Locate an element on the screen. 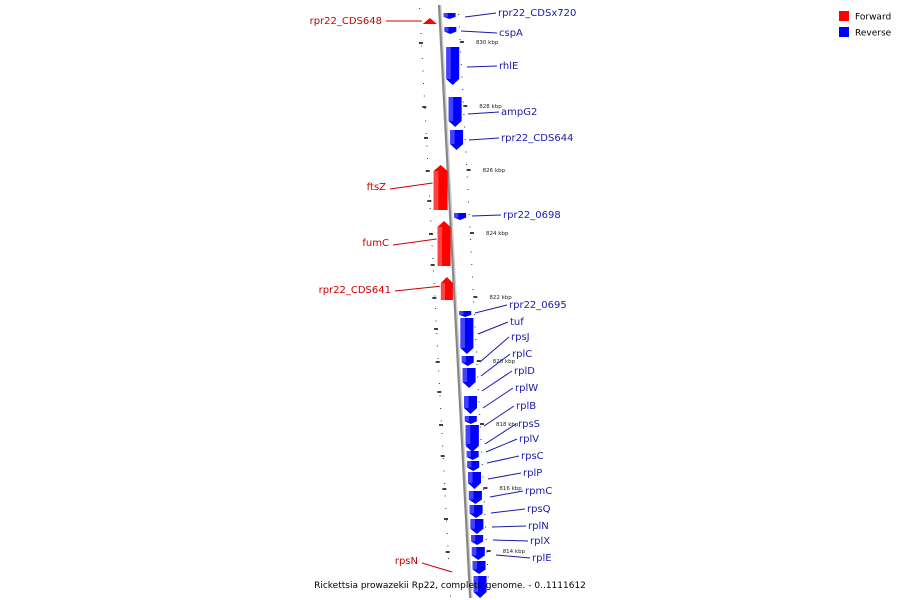 This screenshot has height=600, width=900. reverse-gene: rpr22_CDS644 is located at coordinates (511, 140).